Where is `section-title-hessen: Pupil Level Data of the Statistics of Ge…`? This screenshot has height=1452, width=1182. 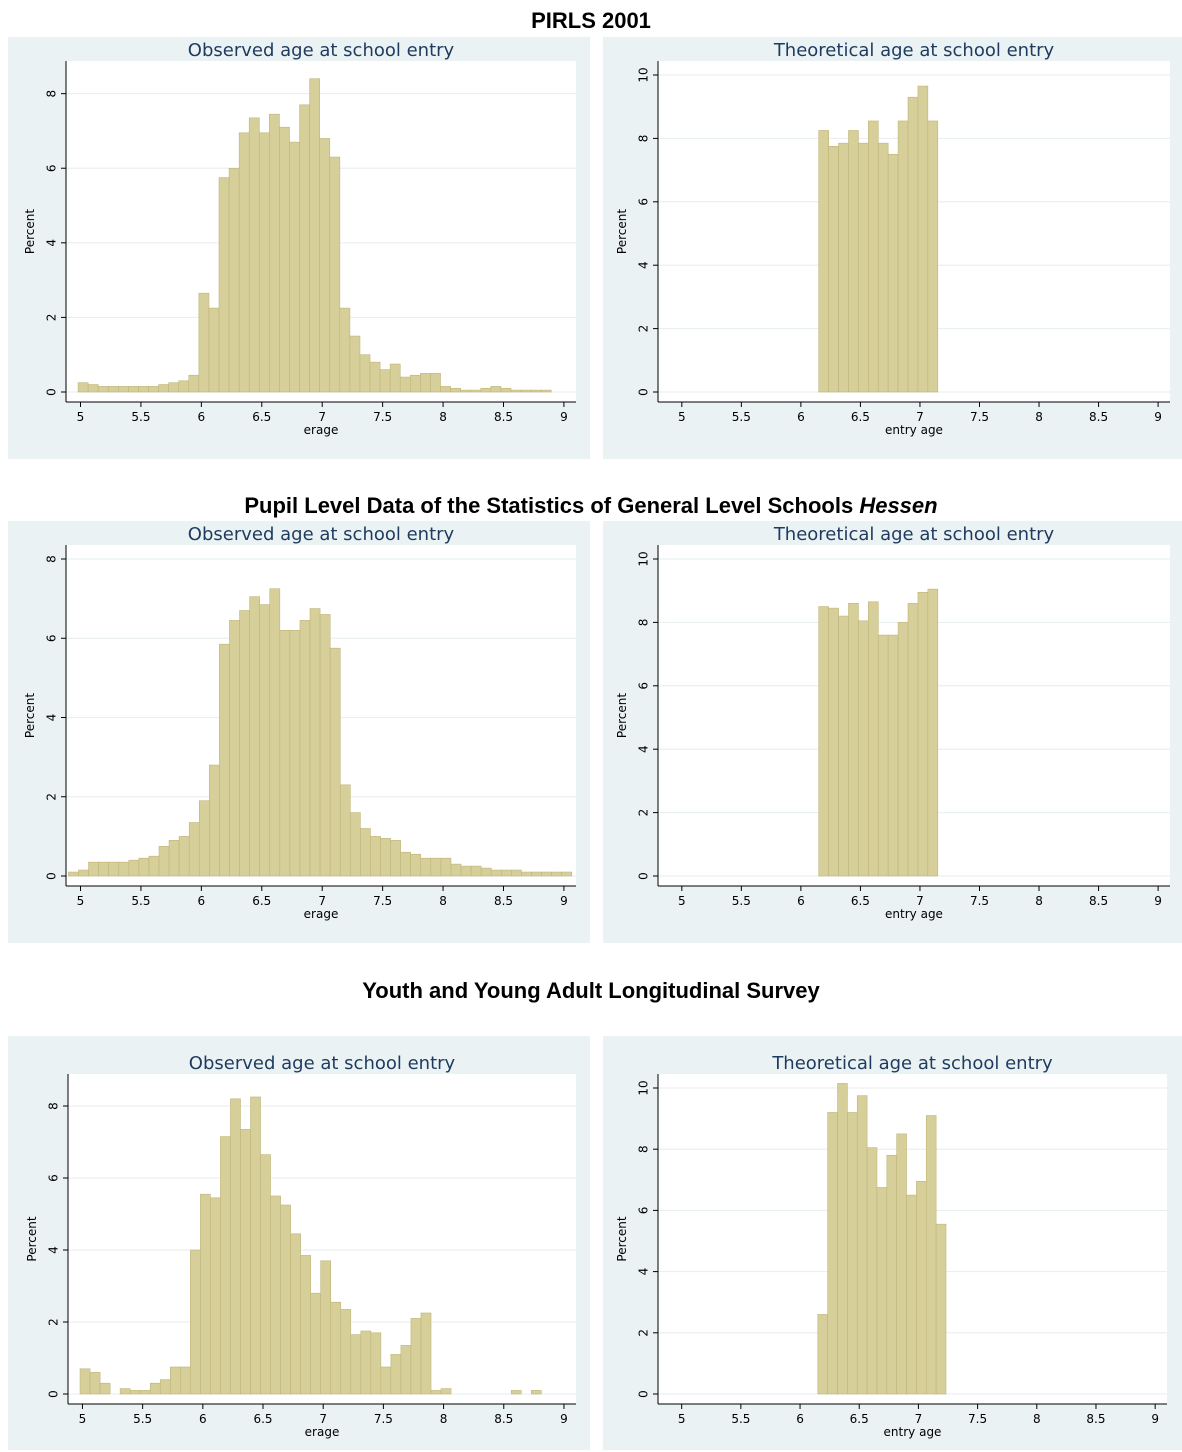
section-title-hessen: Pupil Level Data of the Statistics of Ge… is located at coordinates (591, 506).